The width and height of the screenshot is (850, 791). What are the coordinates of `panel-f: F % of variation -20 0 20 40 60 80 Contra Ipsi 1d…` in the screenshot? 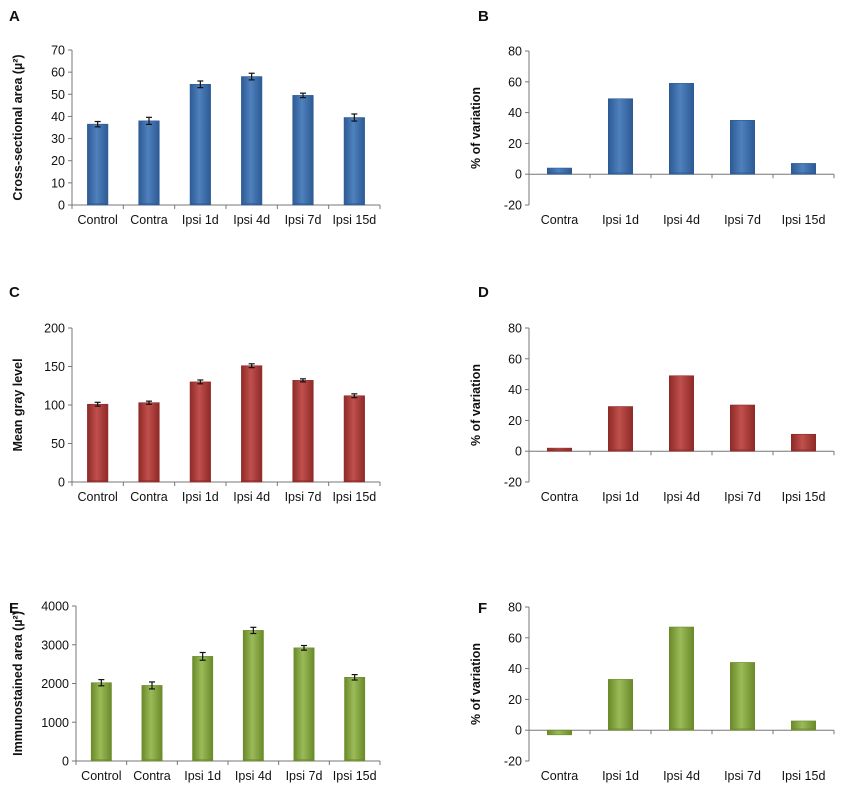 It's located at (652, 691).